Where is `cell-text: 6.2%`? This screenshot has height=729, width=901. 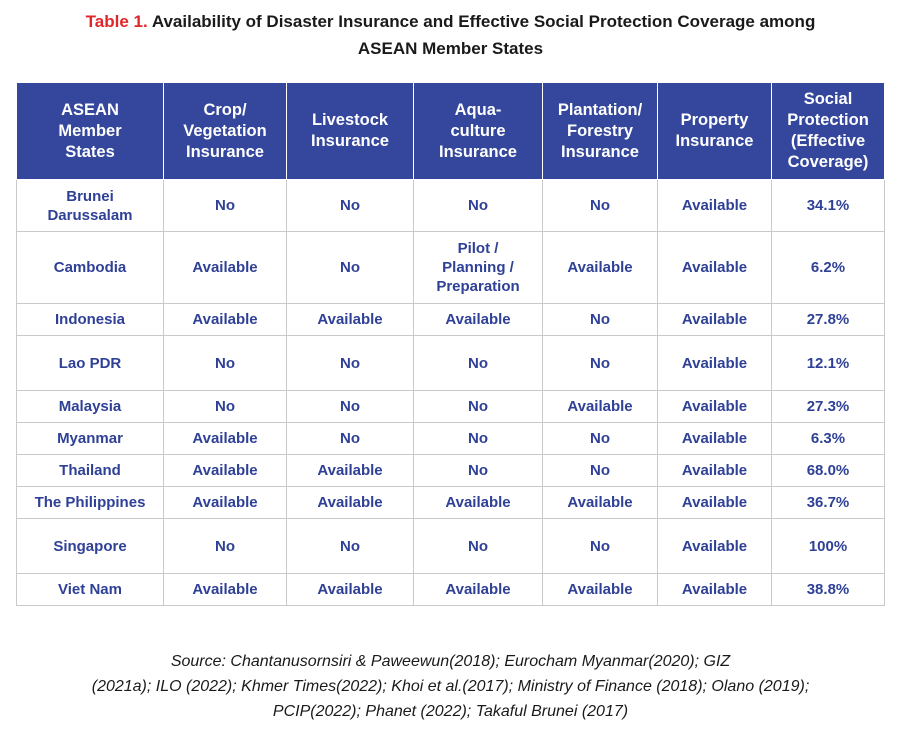 cell-text: 6.2% is located at coordinates (828, 267).